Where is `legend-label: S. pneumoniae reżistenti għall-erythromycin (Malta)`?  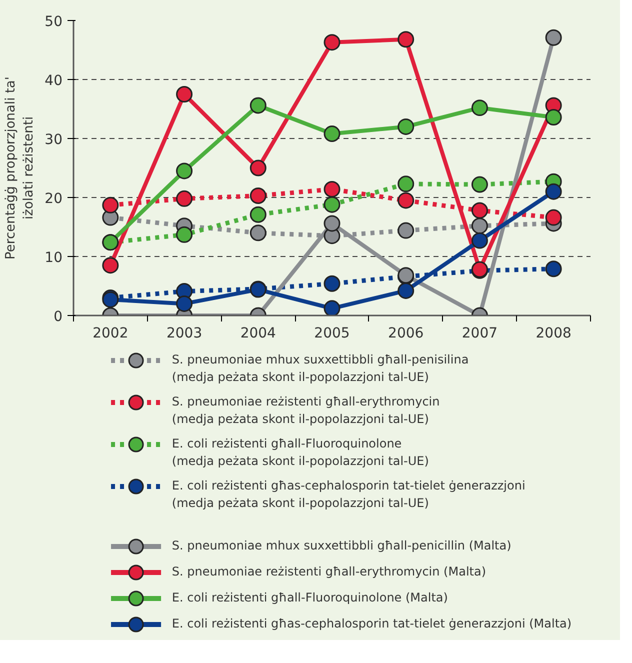
legend-label: S. pneumoniae reżistenti għall-erythromycin (Malta) is located at coordinates (329, 571).